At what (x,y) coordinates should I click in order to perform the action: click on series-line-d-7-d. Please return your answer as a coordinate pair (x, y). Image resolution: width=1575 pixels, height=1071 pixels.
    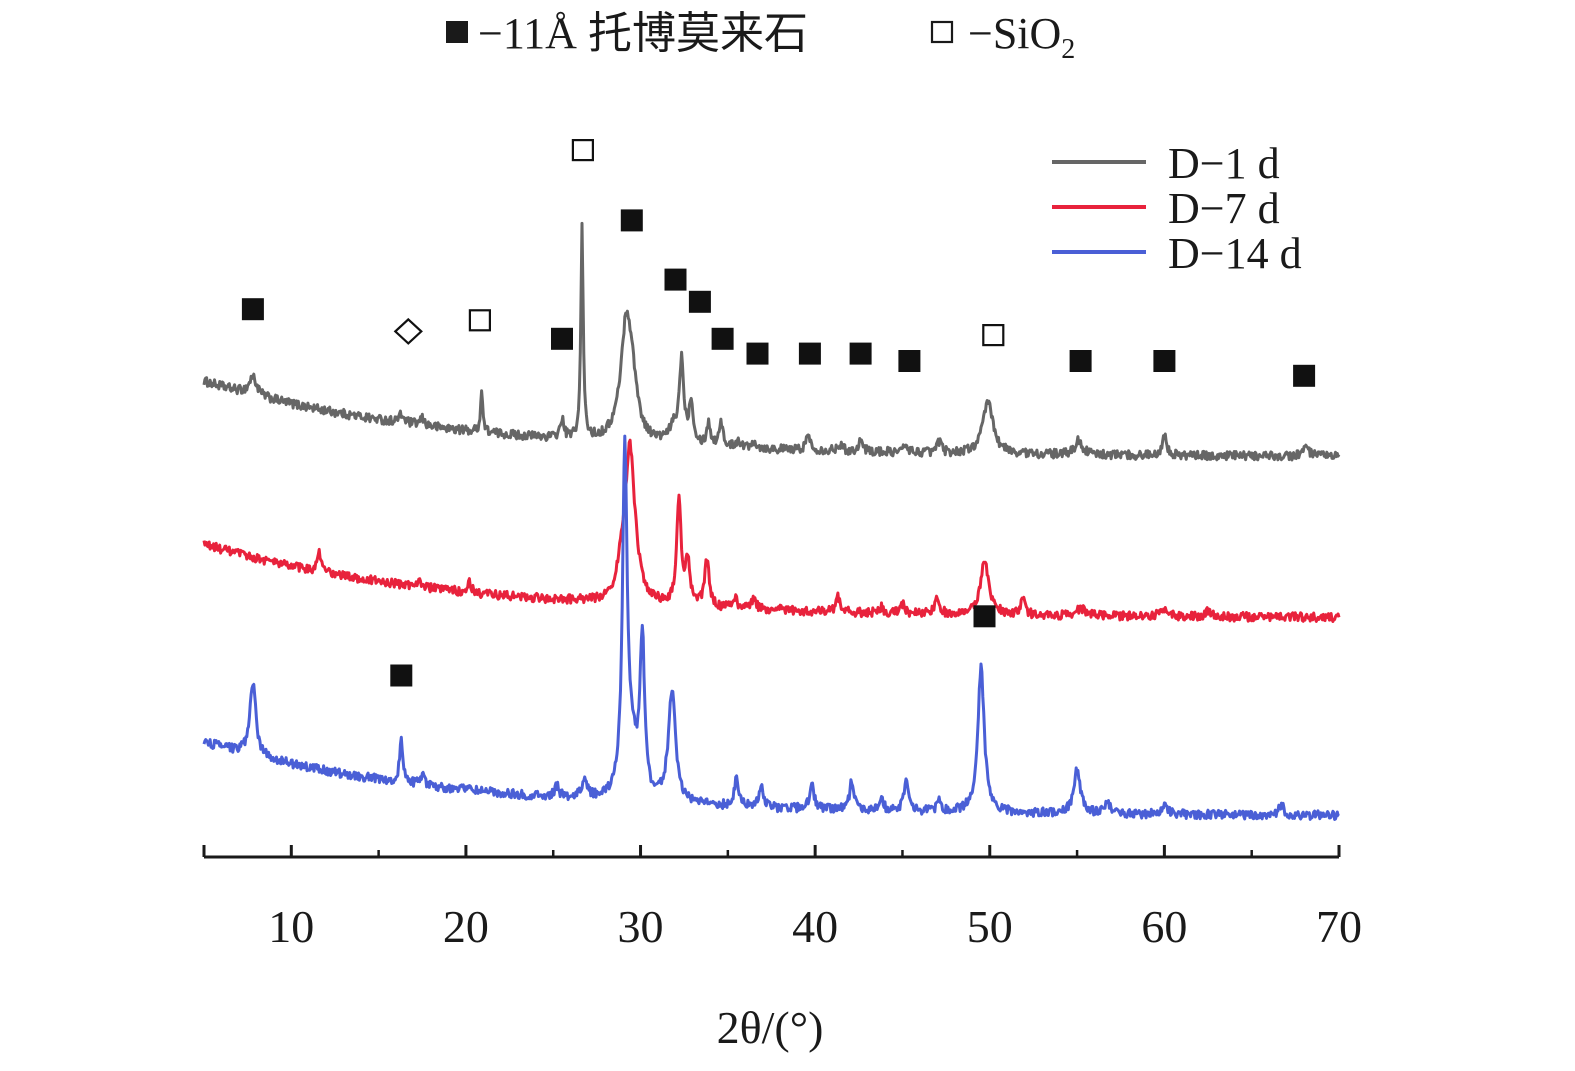
    Looking at the image, I should click on (771, 530).